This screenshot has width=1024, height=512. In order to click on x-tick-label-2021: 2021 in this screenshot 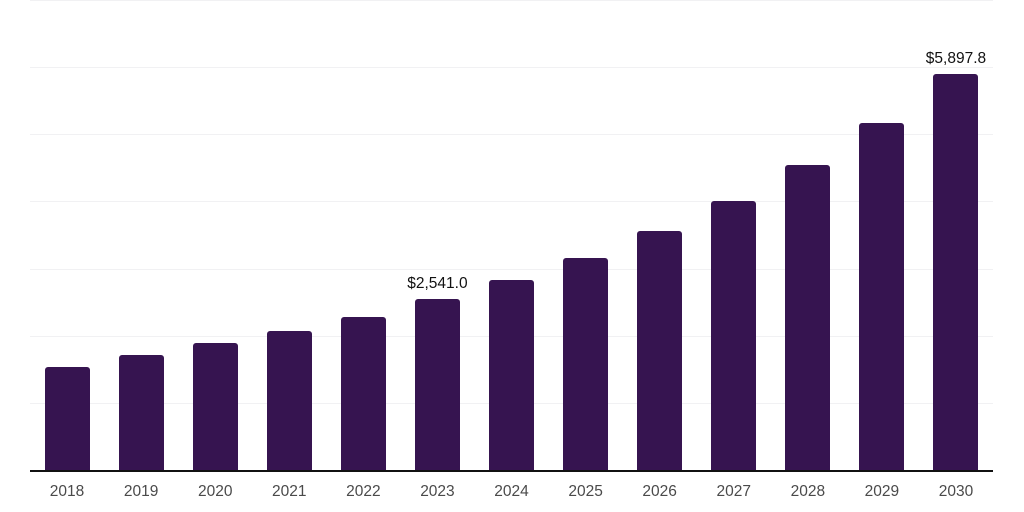, I will do `click(289, 491)`.